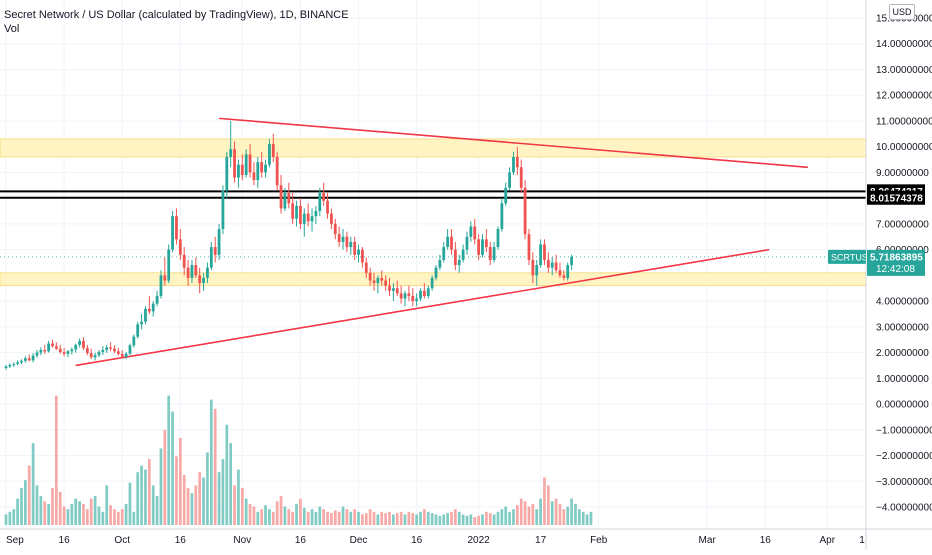  Describe the element at coordinates (902, 224) in the screenshot. I see `price-tick-label: 7.00000000` at that location.